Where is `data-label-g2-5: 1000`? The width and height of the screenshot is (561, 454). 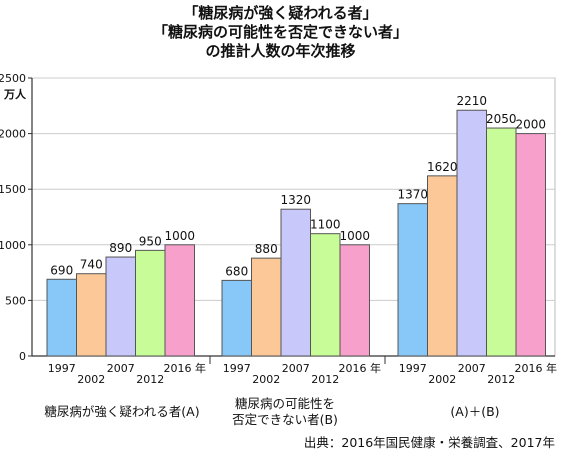 data-label-g2-5: 1000 is located at coordinates (354, 236).